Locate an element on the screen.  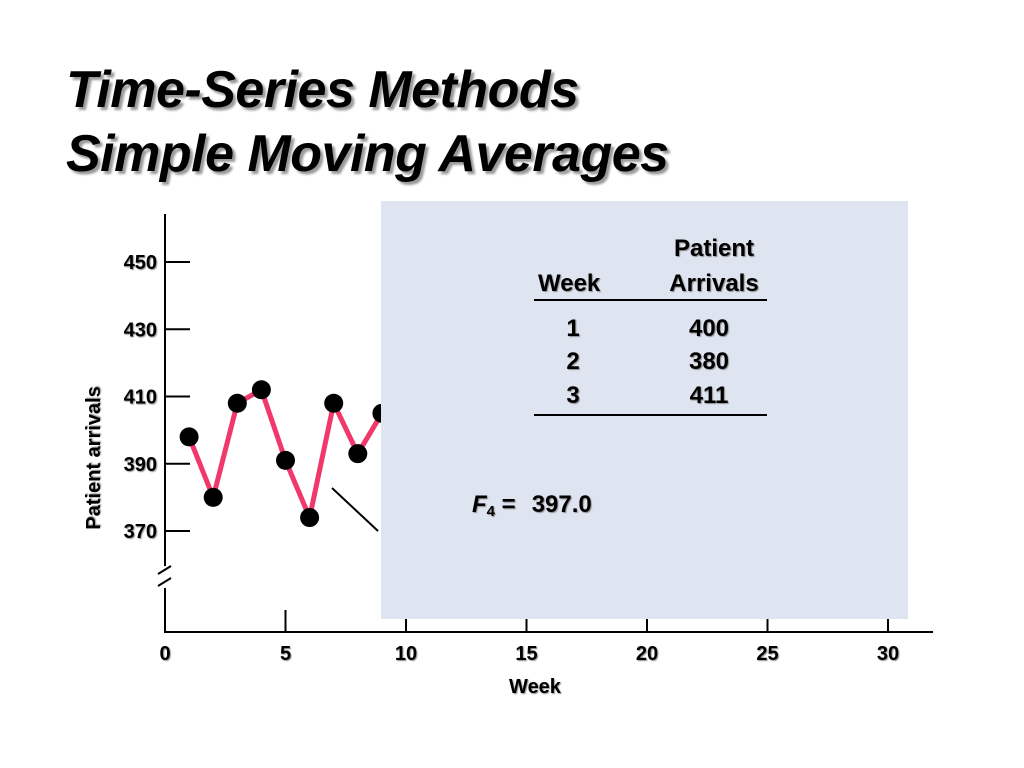
x-tick-label: 15 is located at coordinates (526, 654).